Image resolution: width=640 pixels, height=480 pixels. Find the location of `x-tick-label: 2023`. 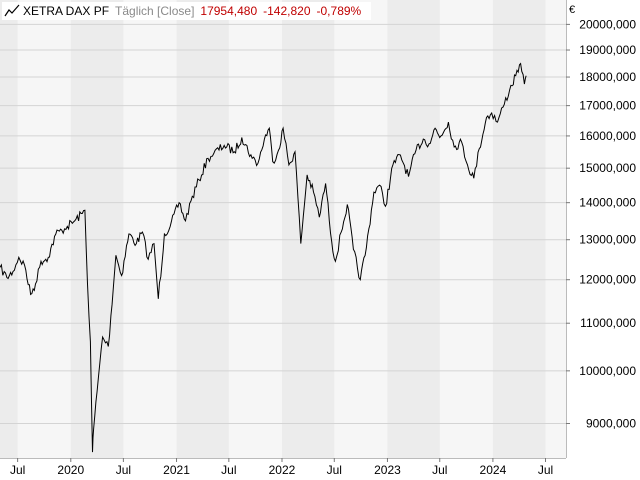

x-tick-label: 2023 is located at coordinates (387, 470).